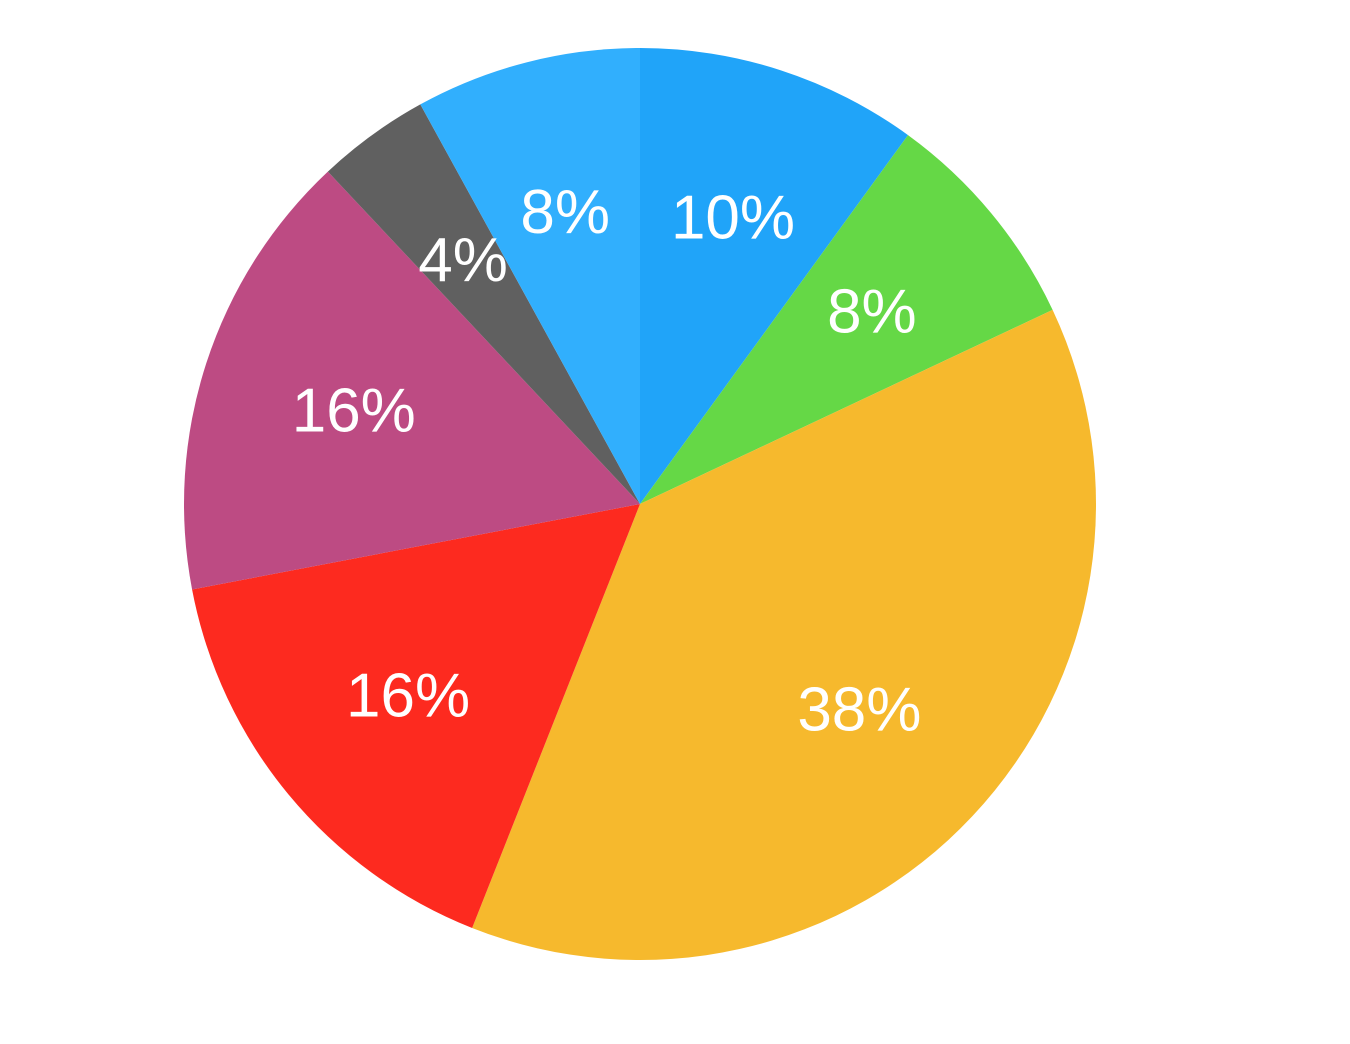  Describe the element at coordinates (859, 710) in the screenshot. I see `slice-label: 38%` at that location.